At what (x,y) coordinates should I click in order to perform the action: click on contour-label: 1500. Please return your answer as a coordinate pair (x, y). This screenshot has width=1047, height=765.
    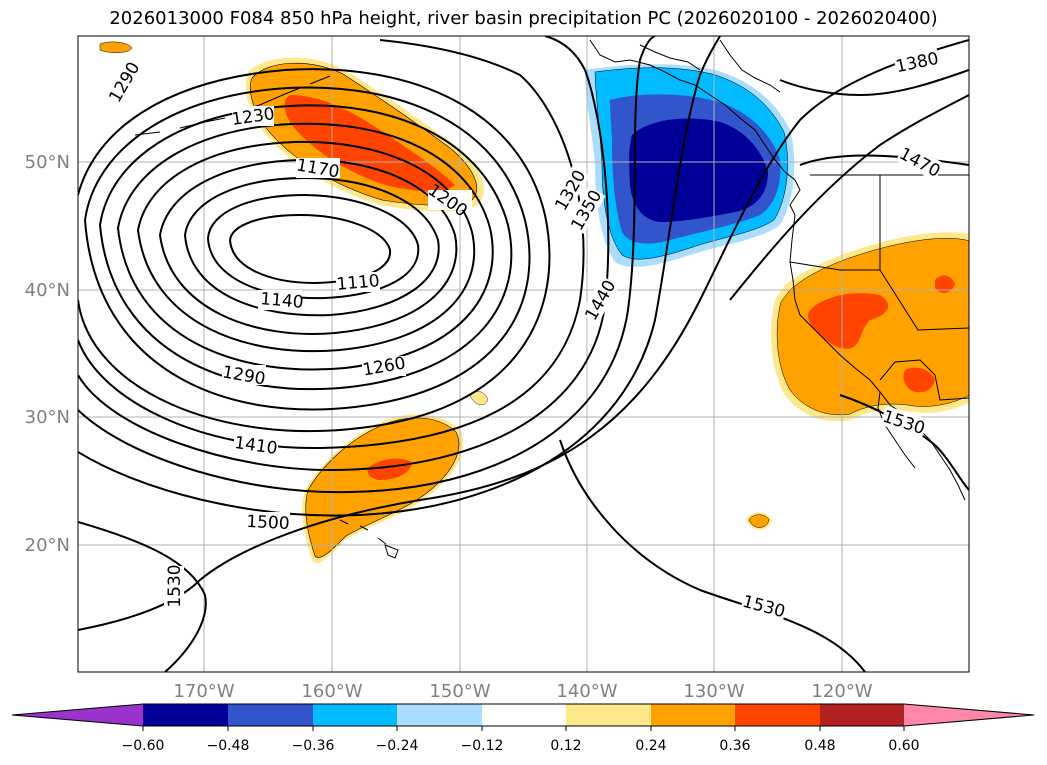
    Looking at the image, I should click on (268, 523).